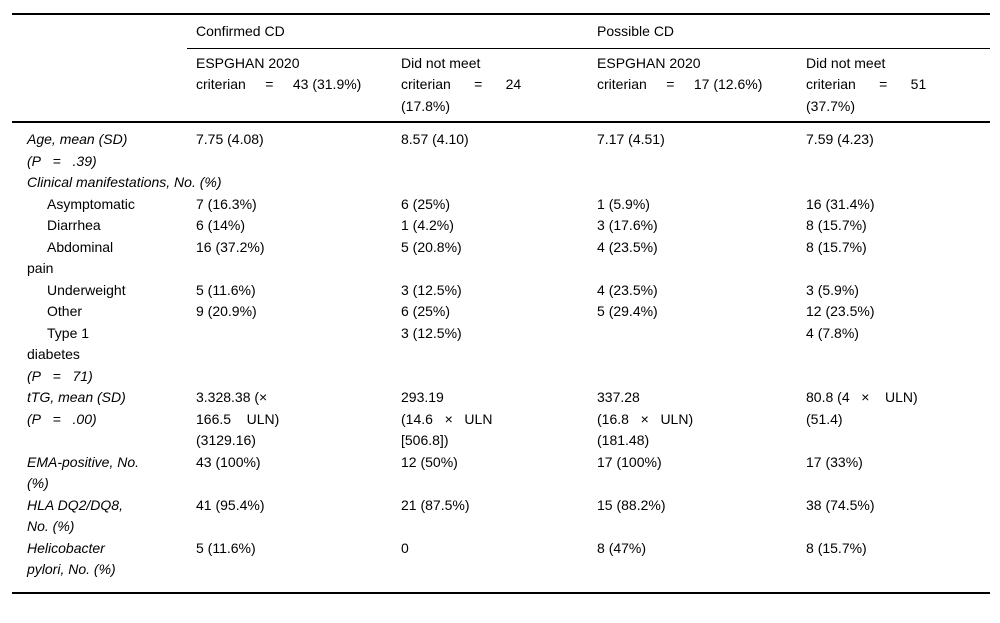  What do you see at coordinates (83, 472) in the screenshot?
I see `row-label: EMA-positive, No. (%)` at bounding box center [83, 472].